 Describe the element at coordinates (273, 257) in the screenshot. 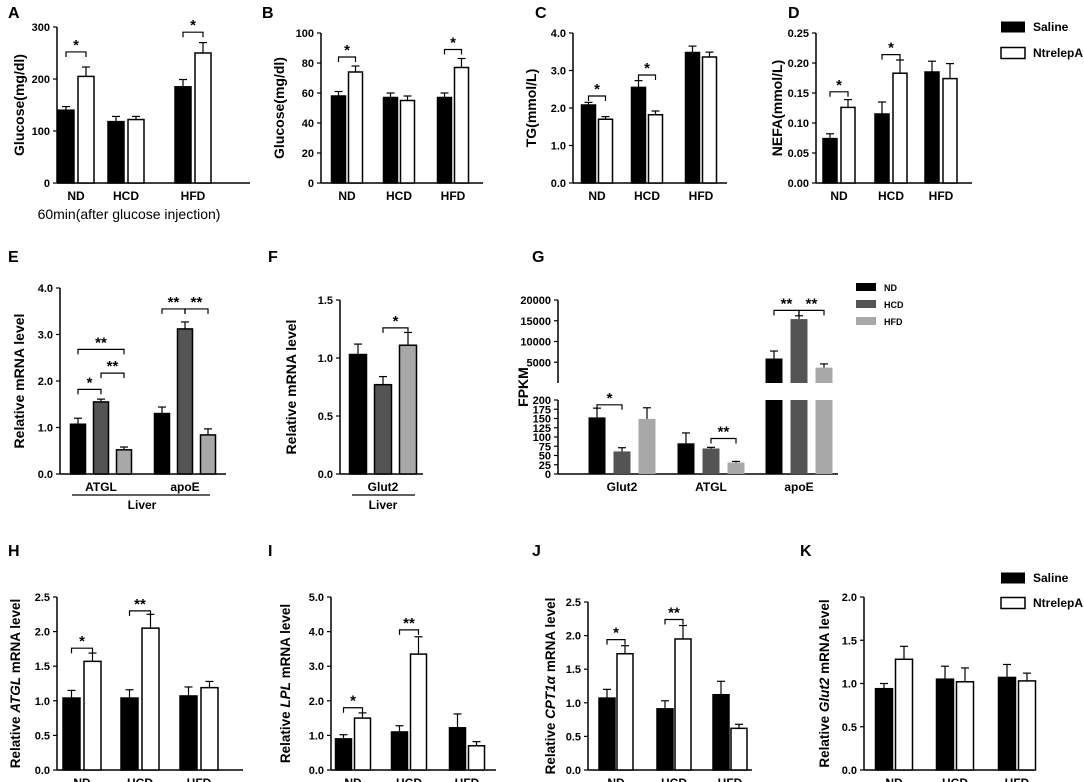

I see `panel-letter: F` at that location.